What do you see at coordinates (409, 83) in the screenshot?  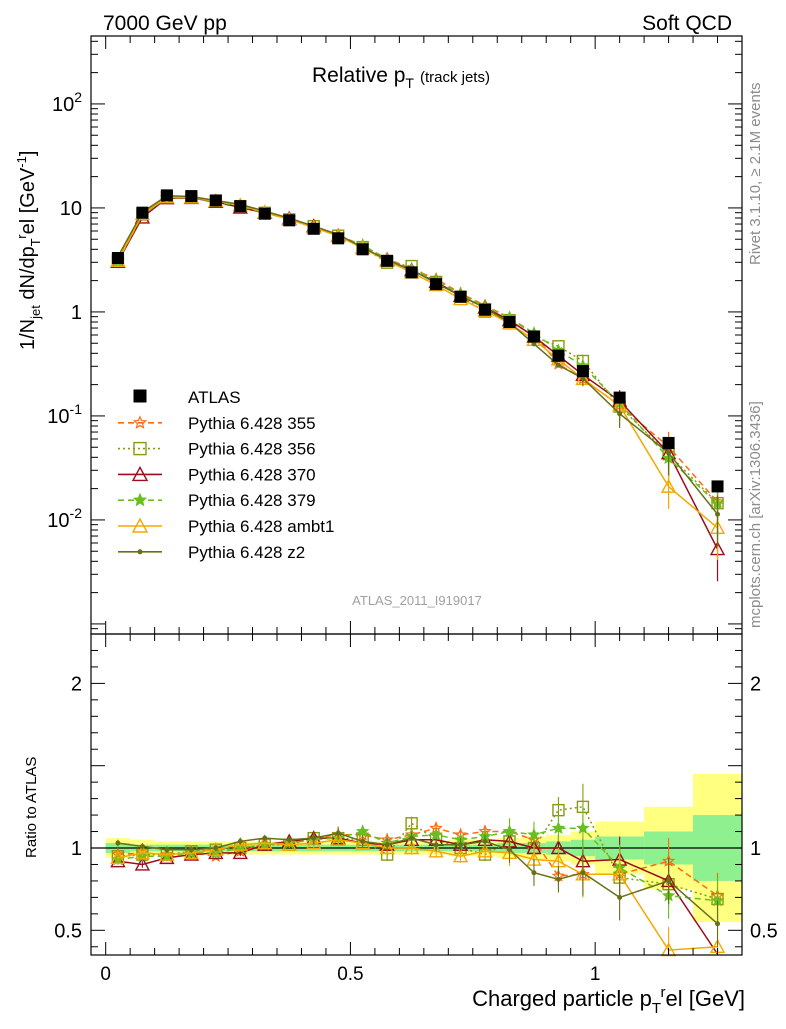 I see `title-sub: T` at bounding box center [409, 83].